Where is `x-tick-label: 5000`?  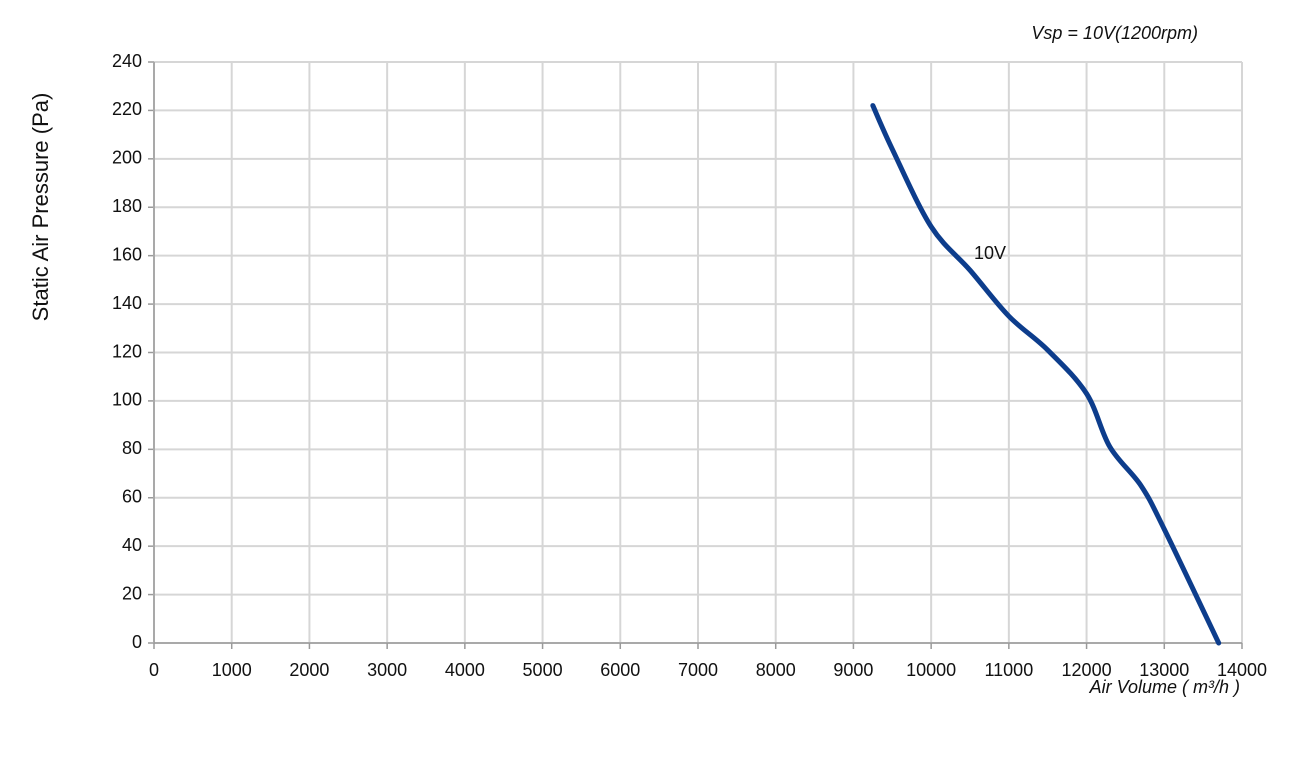
x-tick-label: 5000 is located at coordinates (543, 670).